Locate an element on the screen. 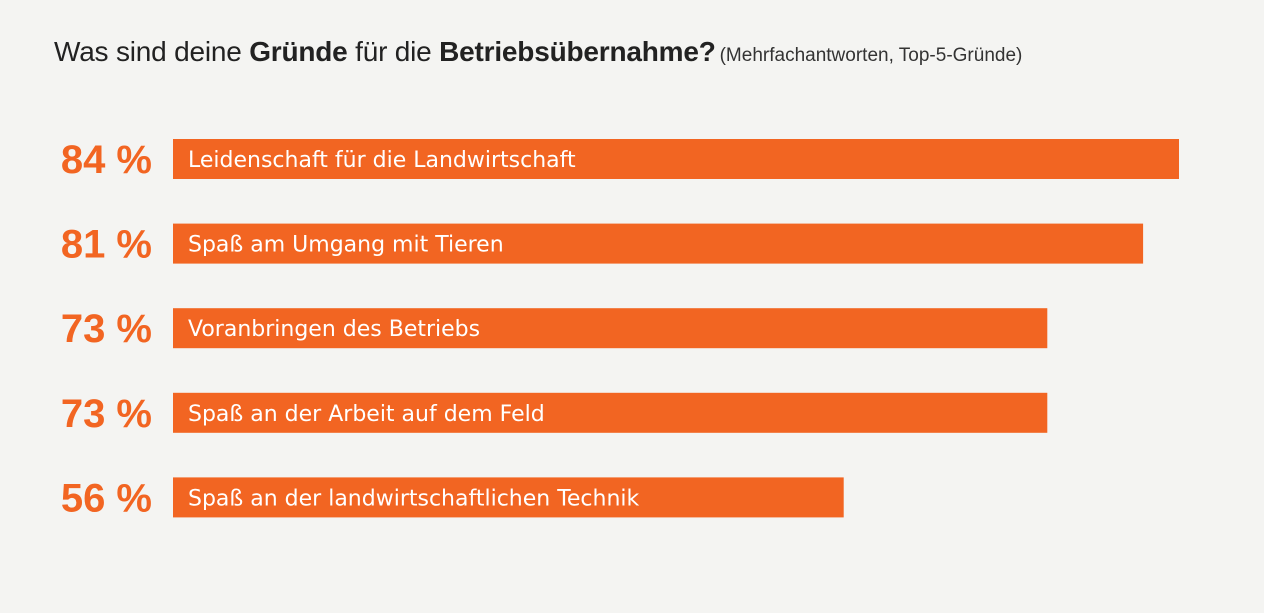 Image resolution: width=1264 pixels, height=613 pixels. category-label: Spaß am Umgang mit Tieren is located at coordinates (346, 245).